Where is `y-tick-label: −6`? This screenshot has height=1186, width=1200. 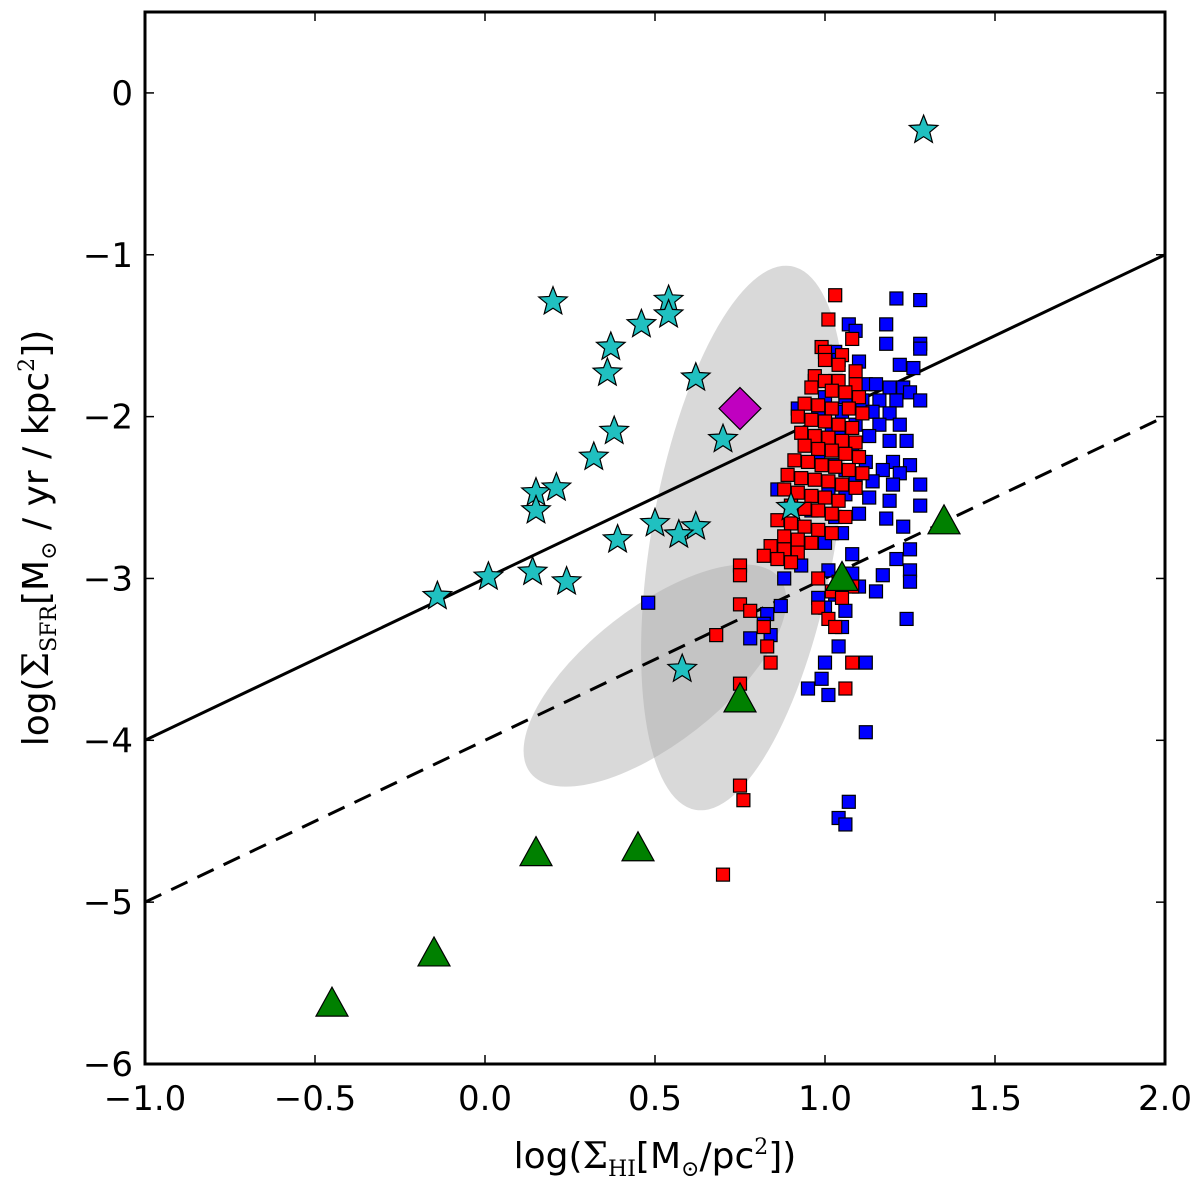
y-tick-label: −6 is located at coordinates (108, 1065).